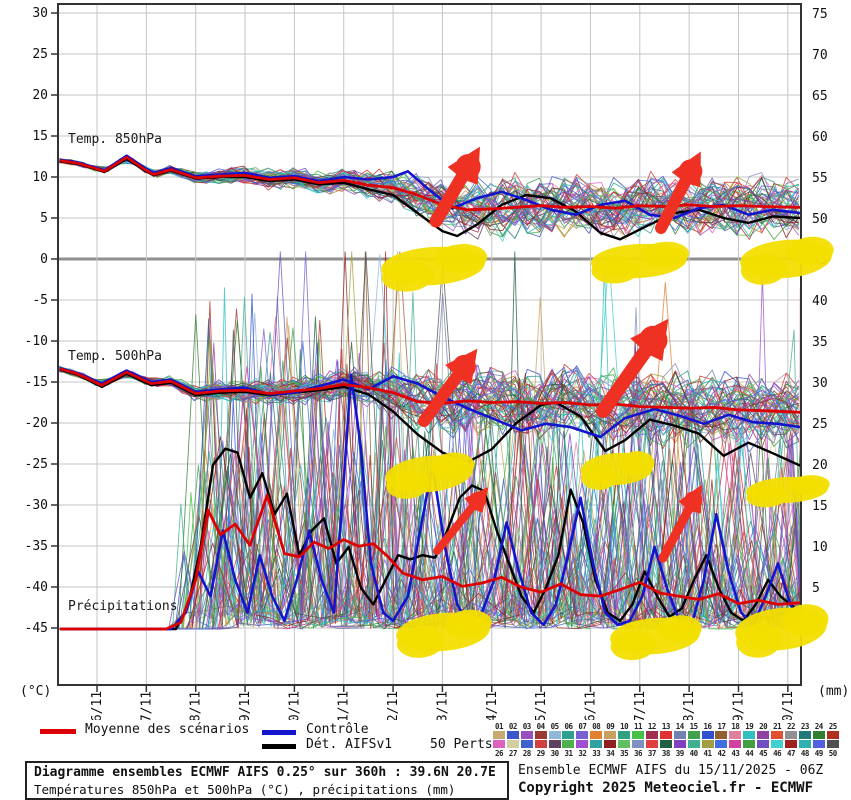 The height and width of the screenshot is (800, 851). I want to click on axis-tick-label: -5, so click(40, 300).